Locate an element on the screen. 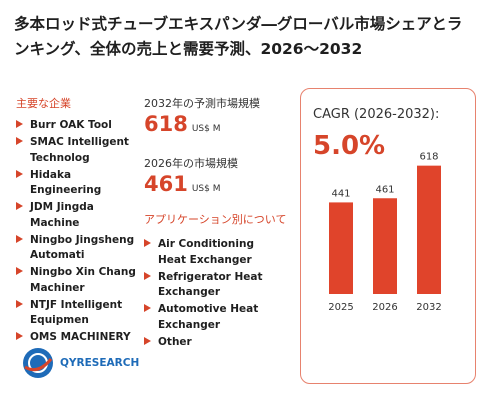  company-item: Ningbo Jingsheng Automati is located at coordinates (78, 248).